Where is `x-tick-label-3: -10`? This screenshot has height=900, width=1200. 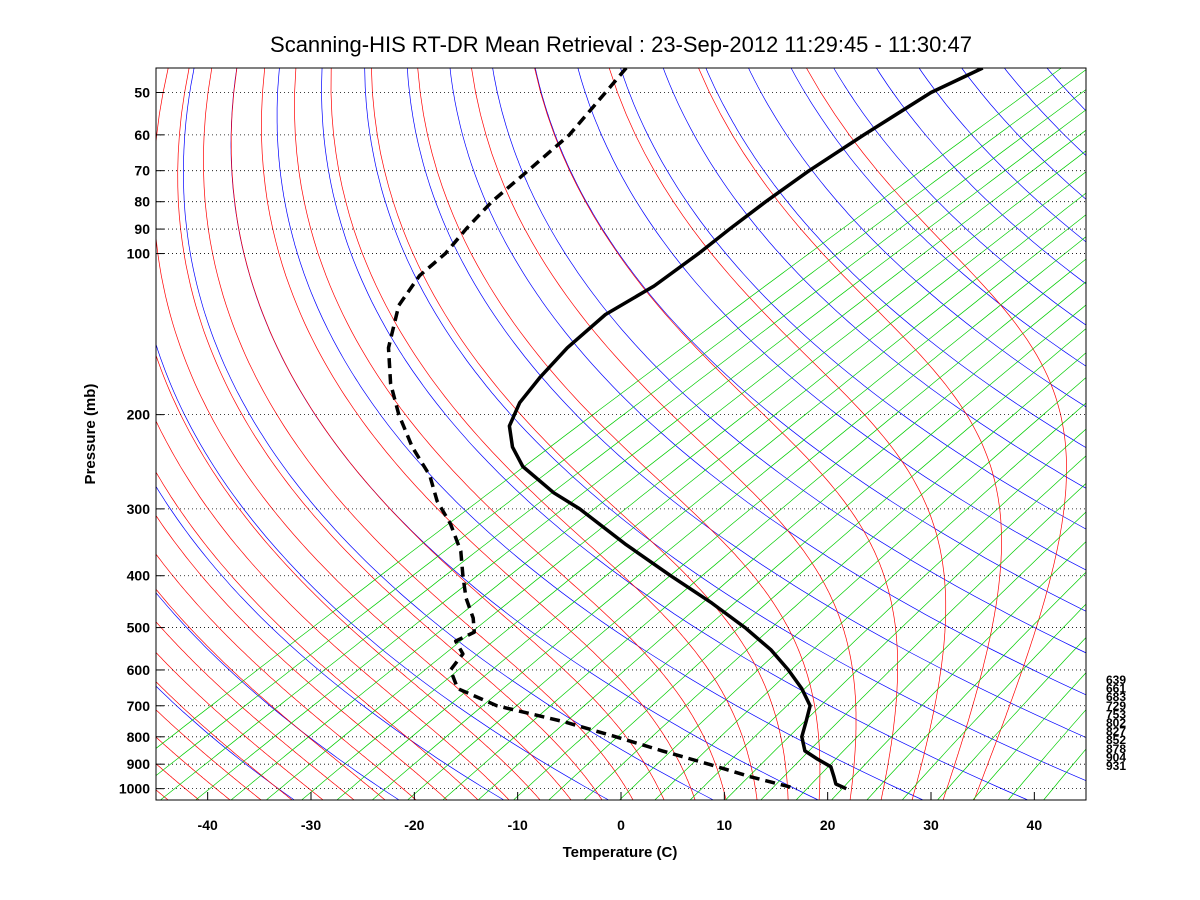
x-tick-label-3: -10 is located at coordinates (518, 825).